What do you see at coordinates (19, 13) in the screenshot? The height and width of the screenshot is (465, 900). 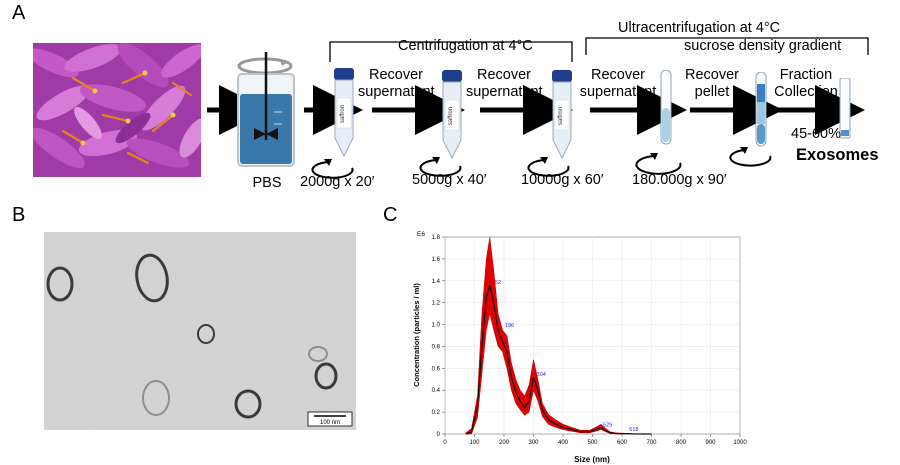 I see `panel-a-letter: A` at bounding box center [19, 13].